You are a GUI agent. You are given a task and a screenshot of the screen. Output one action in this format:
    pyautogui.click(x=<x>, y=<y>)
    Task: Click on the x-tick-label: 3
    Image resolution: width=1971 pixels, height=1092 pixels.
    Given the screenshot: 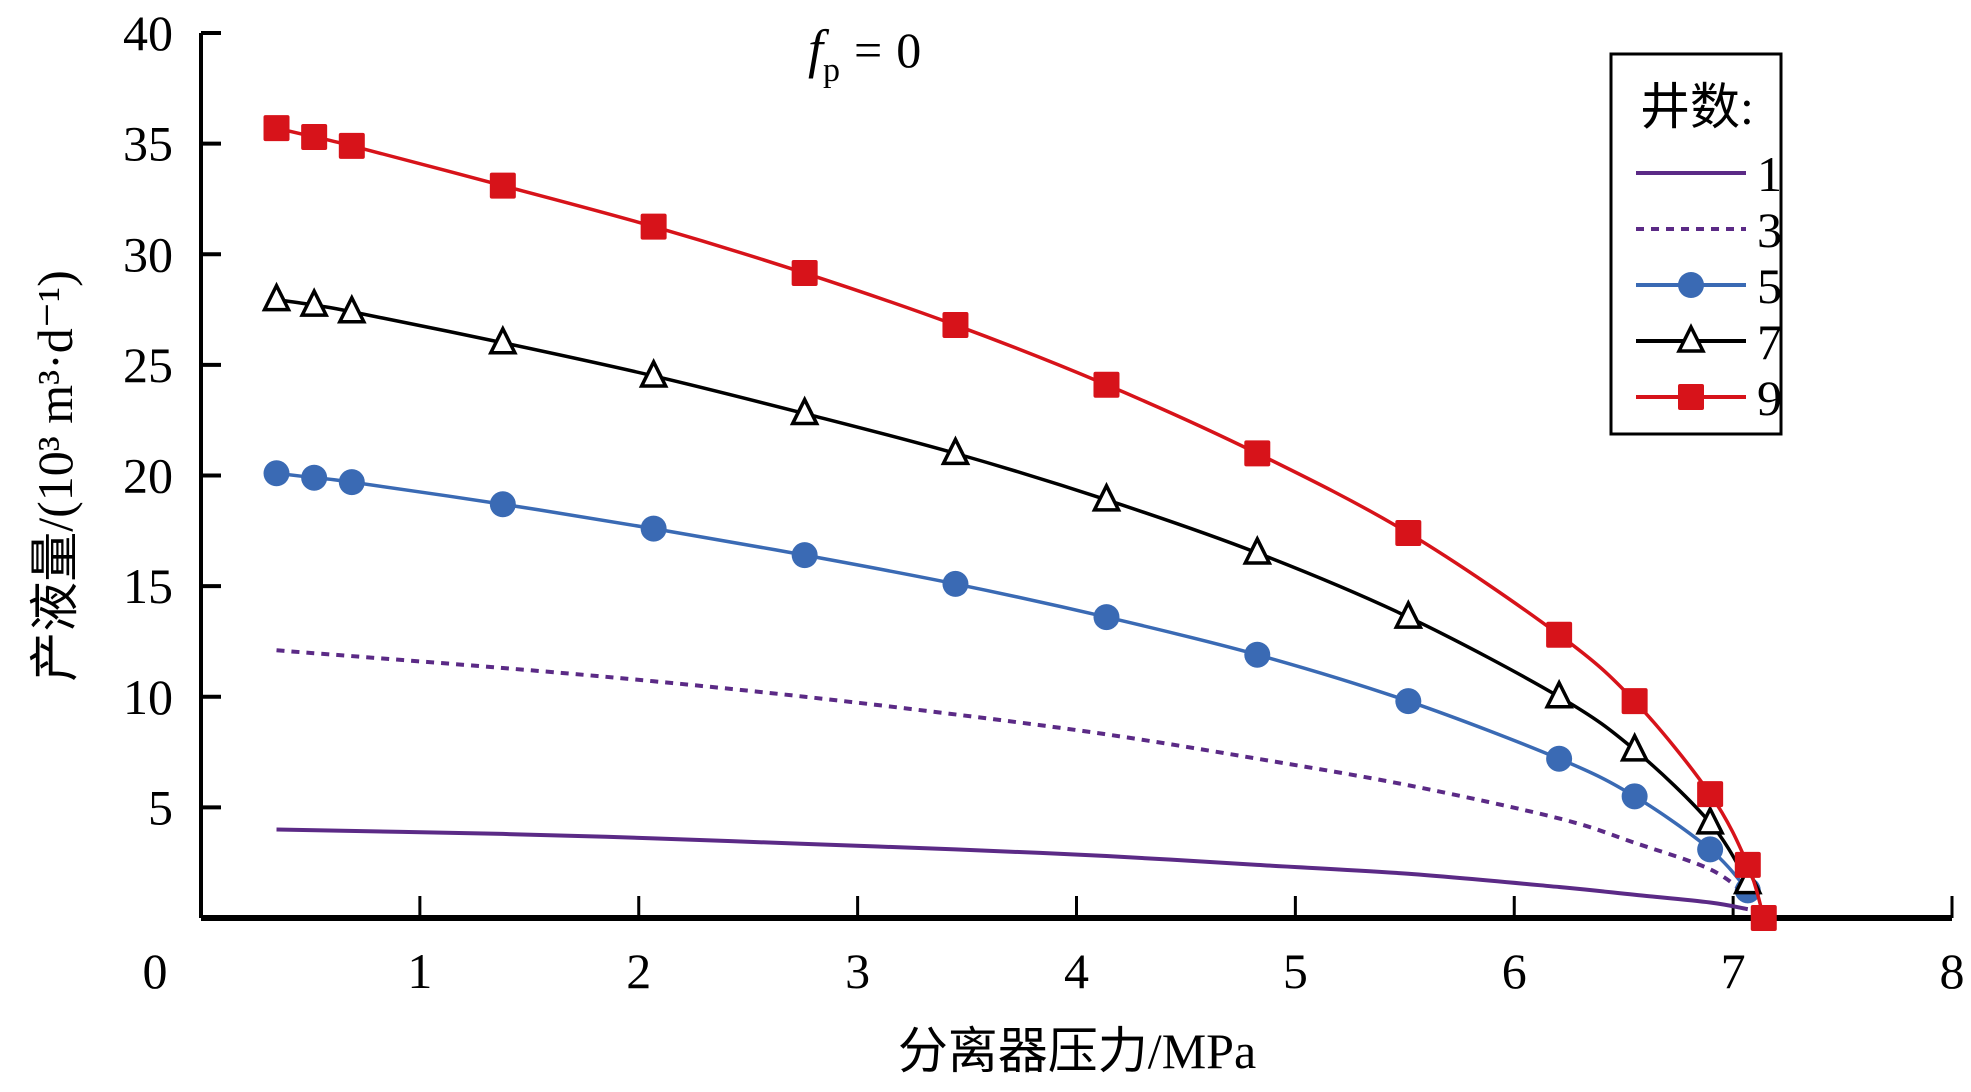 What is the action you would take?
    pyautogui.click(x=857, y=971)
    